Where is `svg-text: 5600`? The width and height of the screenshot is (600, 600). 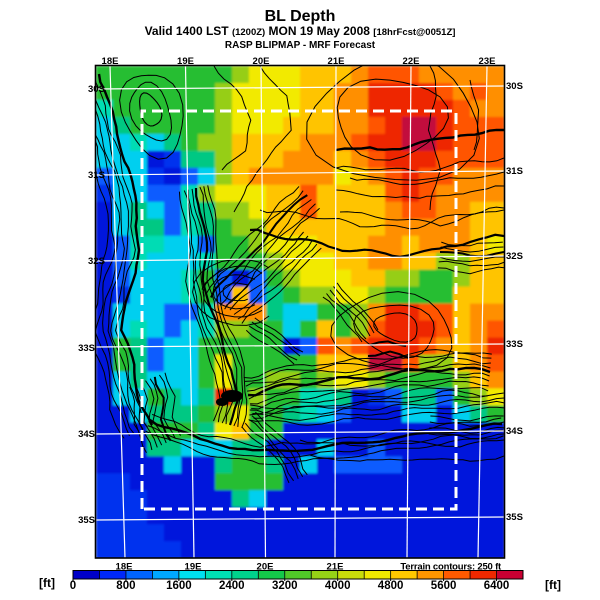
svg-text: 5600 is located at coordinates (444, 586).